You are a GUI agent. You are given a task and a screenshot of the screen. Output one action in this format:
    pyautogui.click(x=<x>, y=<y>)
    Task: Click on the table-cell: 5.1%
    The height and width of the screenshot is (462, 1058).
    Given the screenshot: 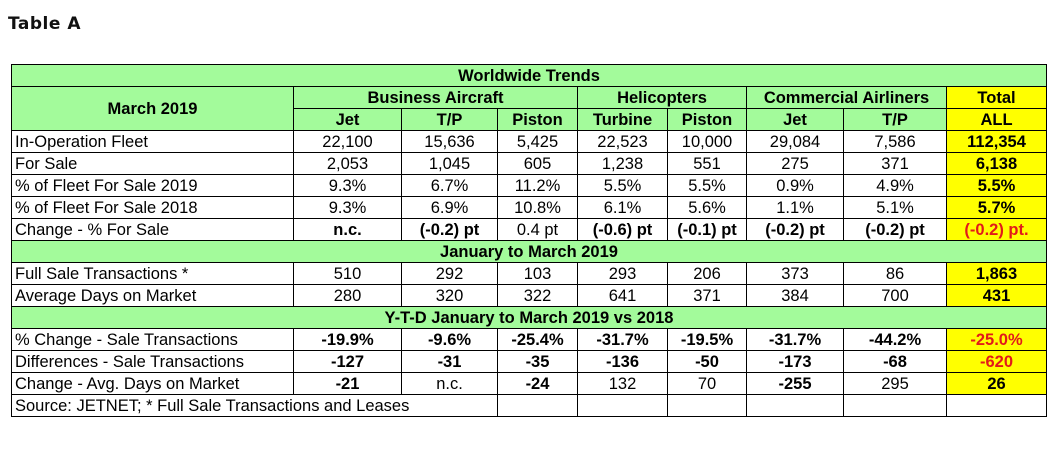 What is the action you would take?
    pyautogui.click(x=895, y=207)
    